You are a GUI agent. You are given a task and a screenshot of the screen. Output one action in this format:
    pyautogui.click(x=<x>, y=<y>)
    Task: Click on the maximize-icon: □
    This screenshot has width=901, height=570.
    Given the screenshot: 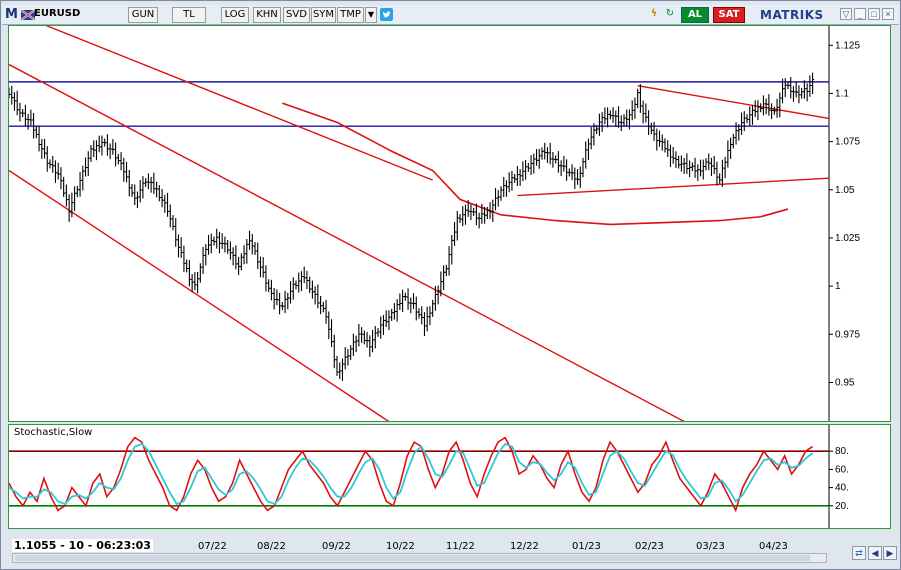 What is the action you would take?
    pyautogui.click(x=874, y=14)
    